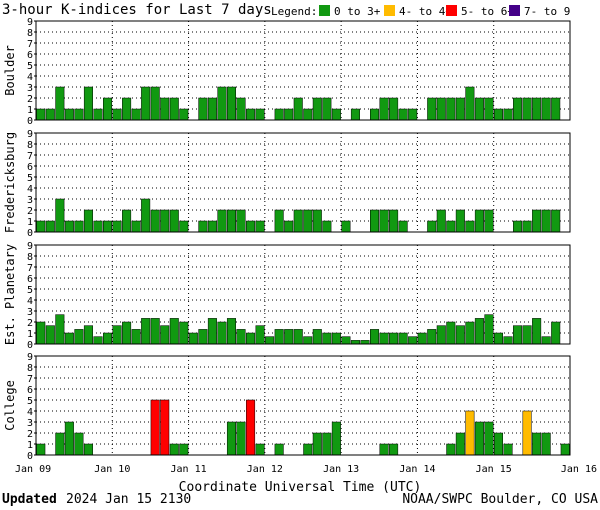  I want to click on legend-item-label: 5- to 6+, so click(487, 11).